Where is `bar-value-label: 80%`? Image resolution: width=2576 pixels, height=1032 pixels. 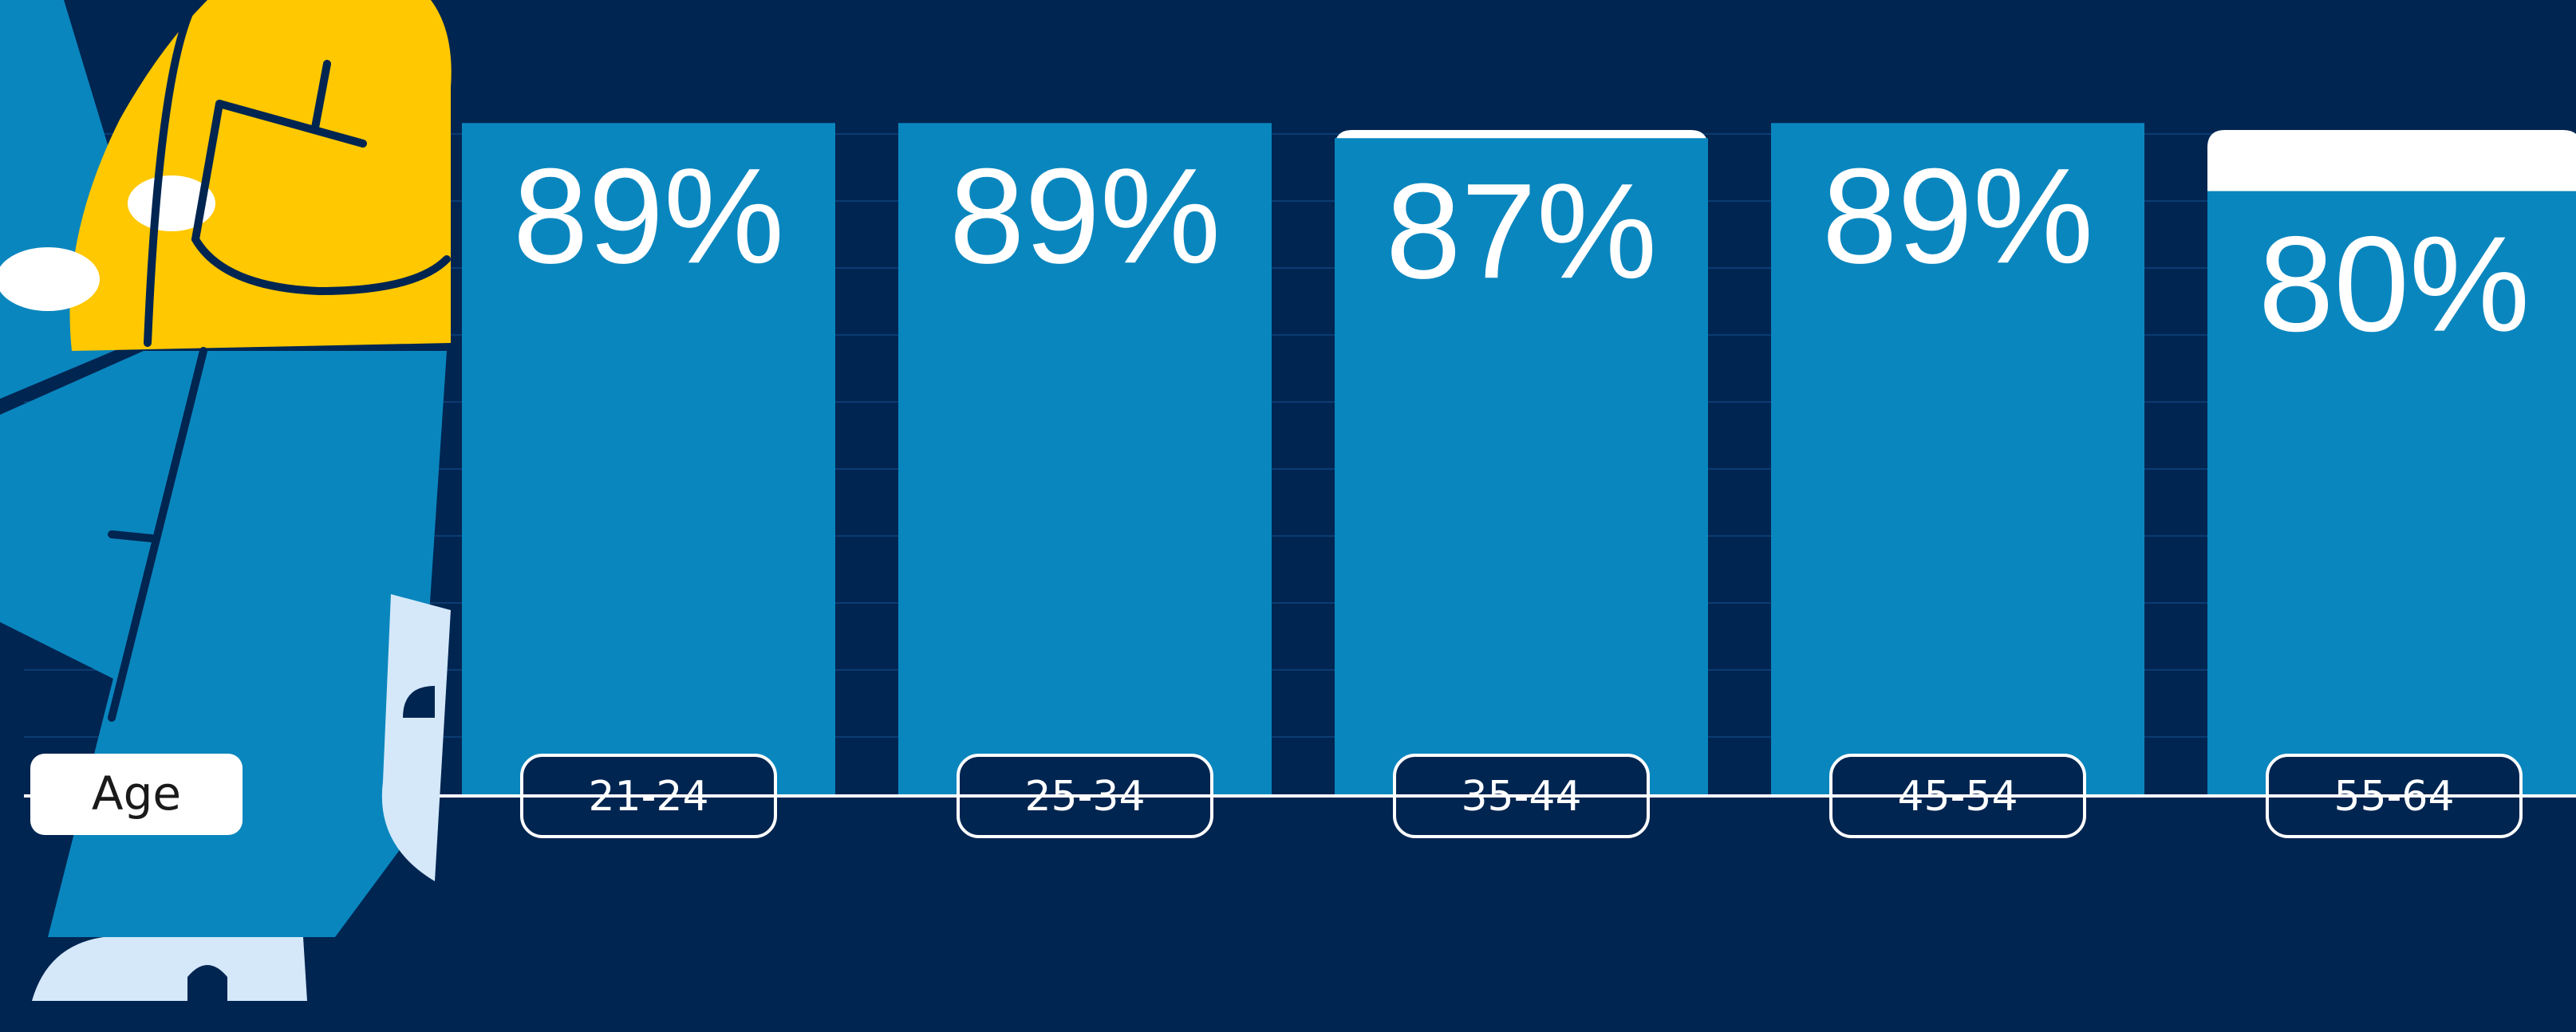
bar-value-label: 80% is located at coordinates (2394, 284).